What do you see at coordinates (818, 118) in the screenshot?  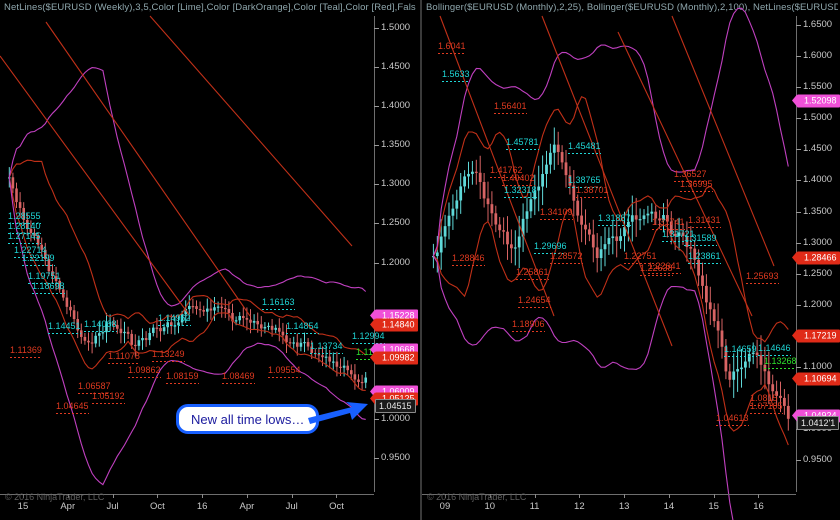 I see `axis-price-label: 1.5000` at bounding box center [818, 118].